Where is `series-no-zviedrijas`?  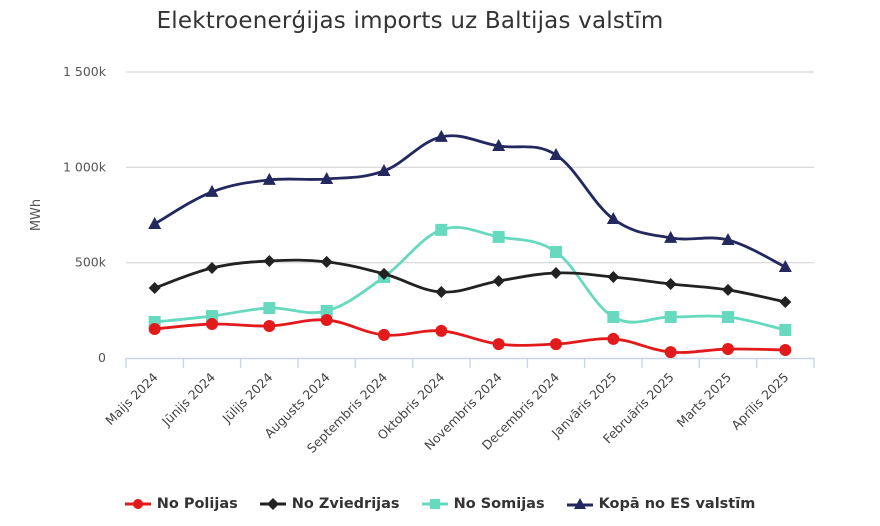
series-no-zviedrijas is located at coordinates (470, 281).